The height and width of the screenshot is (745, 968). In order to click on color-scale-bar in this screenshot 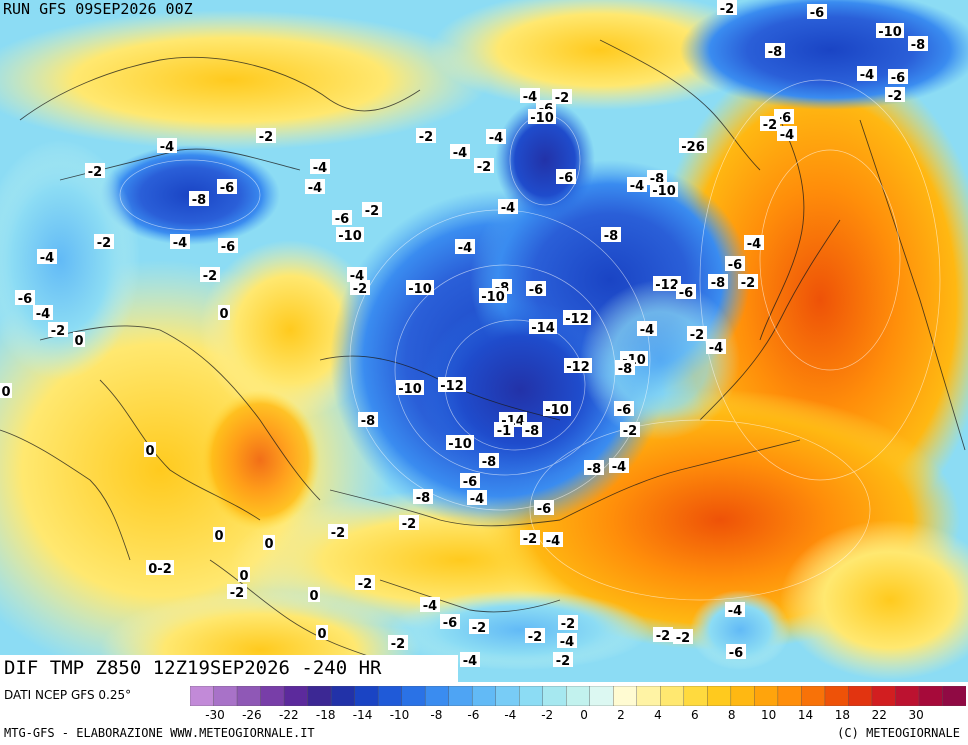, I will do `click(578, 696)`.